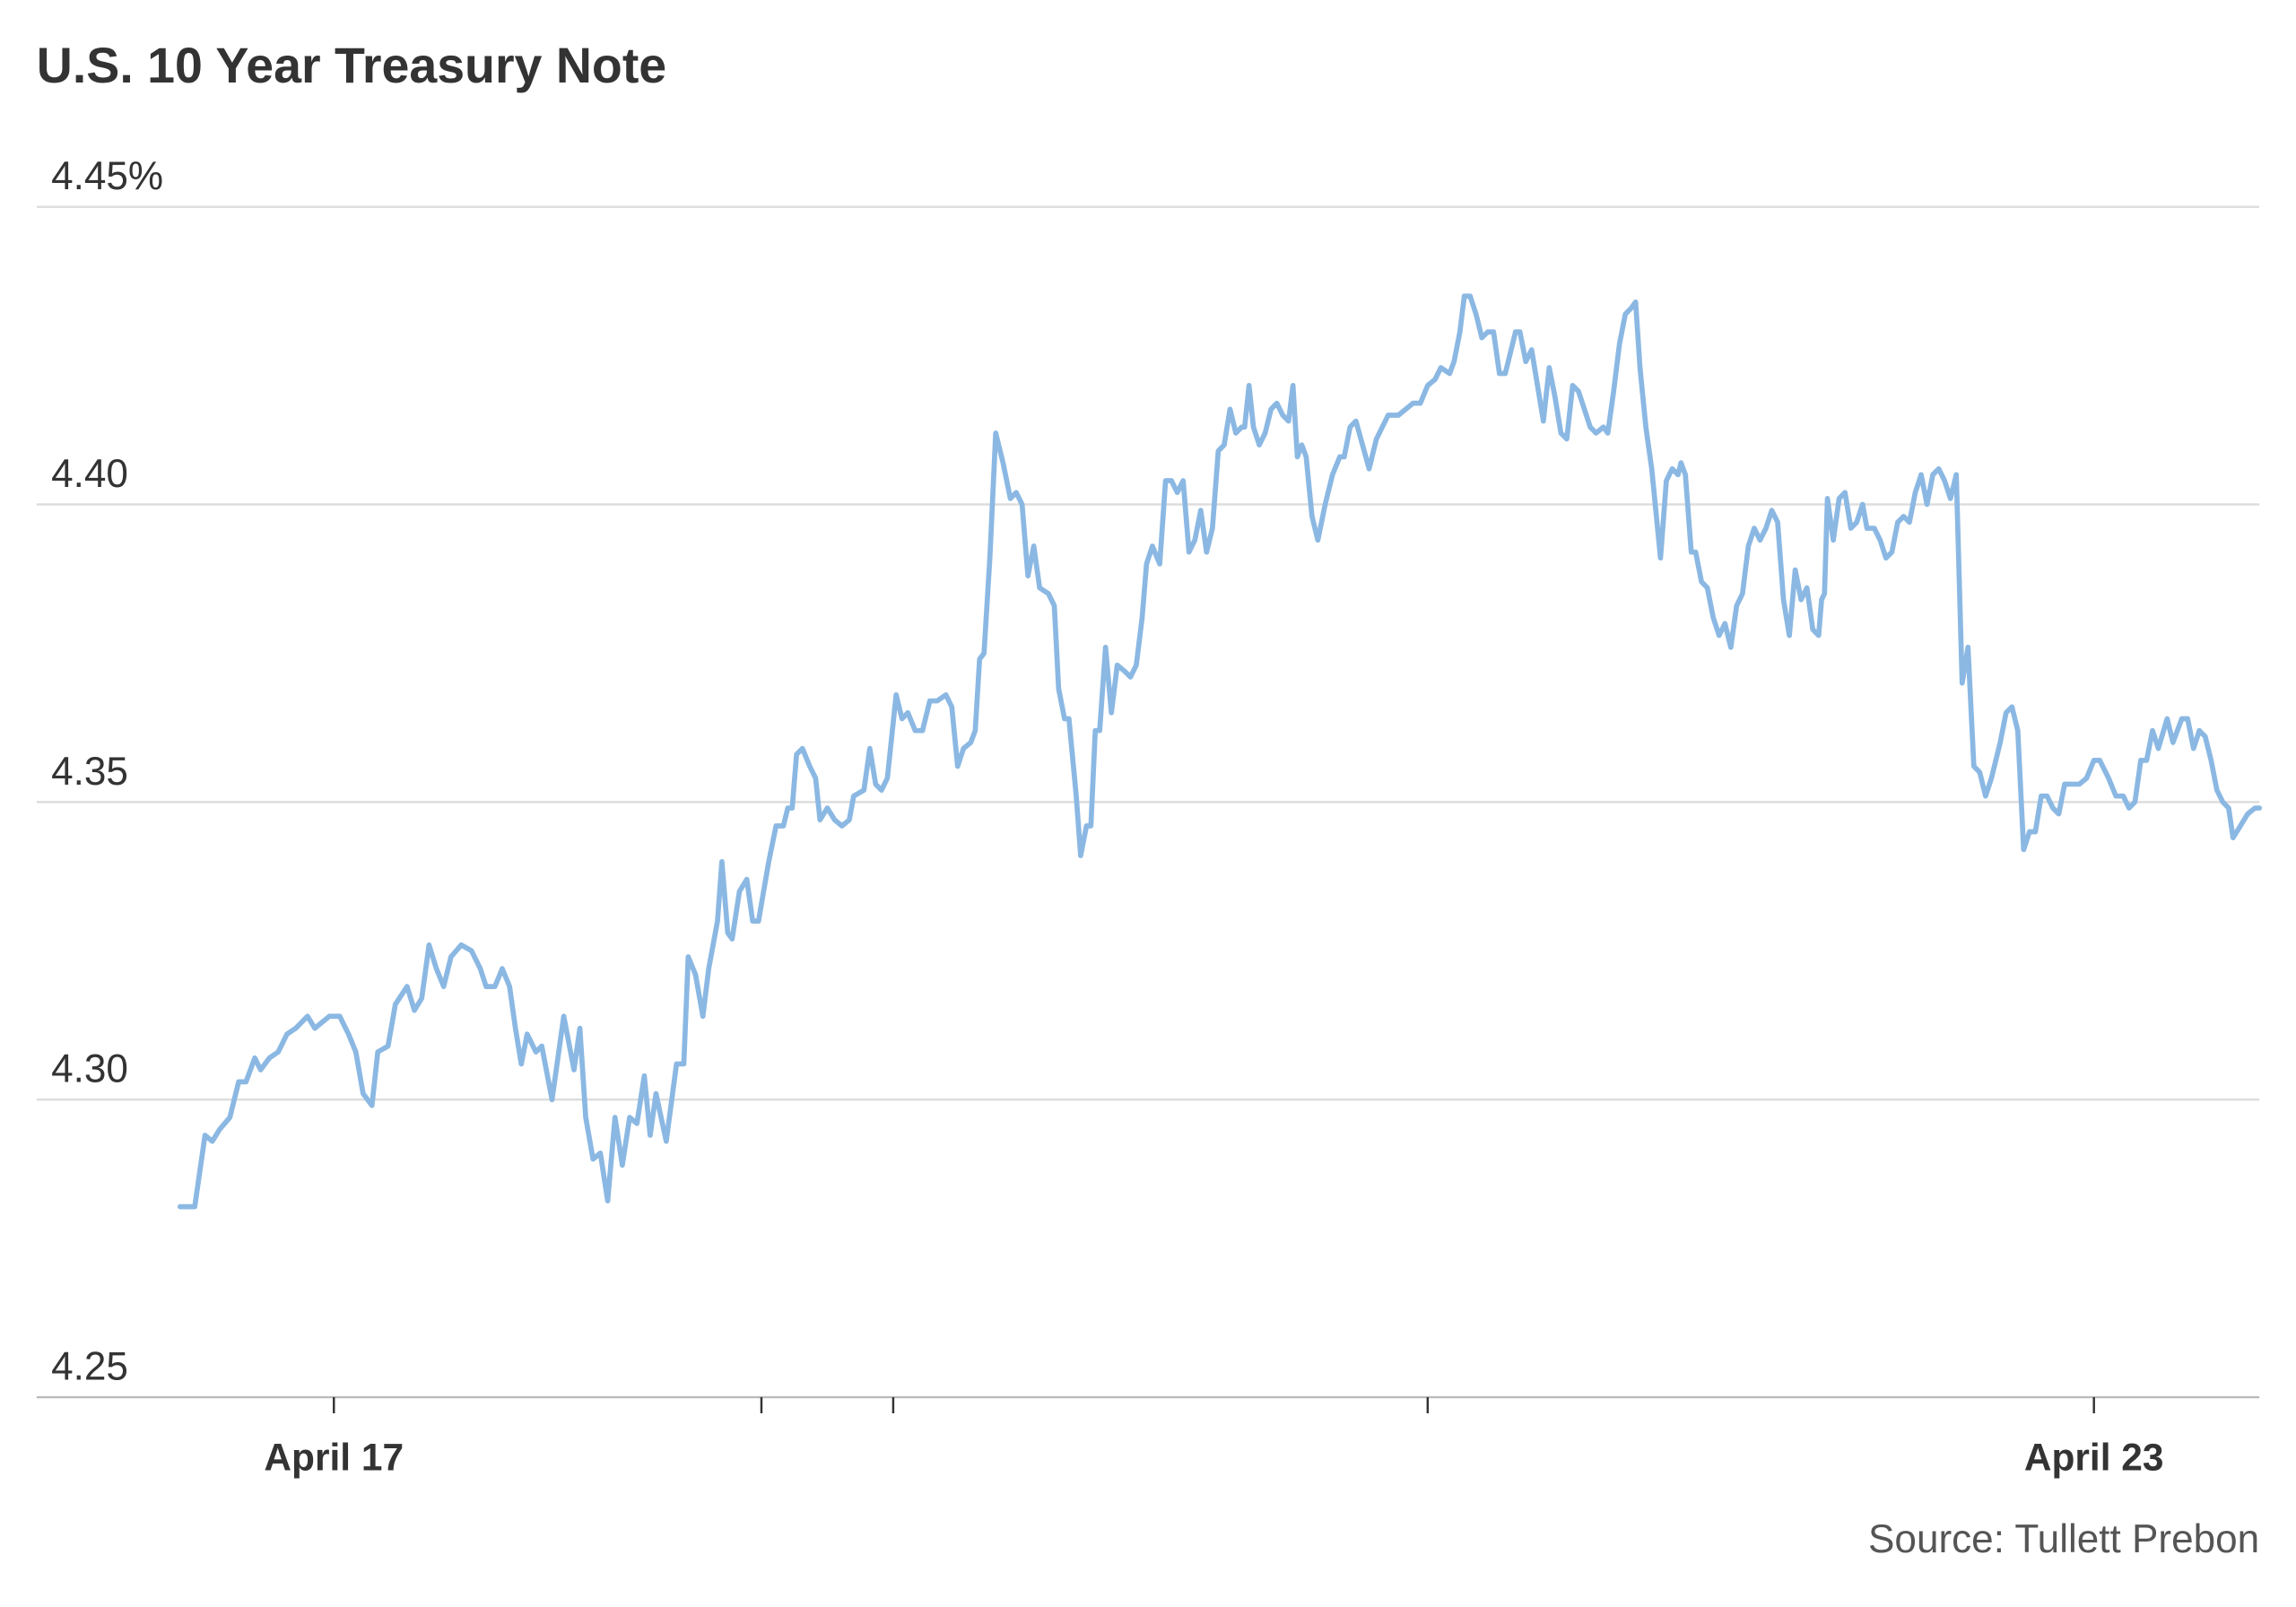 This screenshot has height=1607, width=2296. Describe the element at coordinates (1214, 1438) in the screenshot. I see `x-axis: April 17 April 23` at that location.